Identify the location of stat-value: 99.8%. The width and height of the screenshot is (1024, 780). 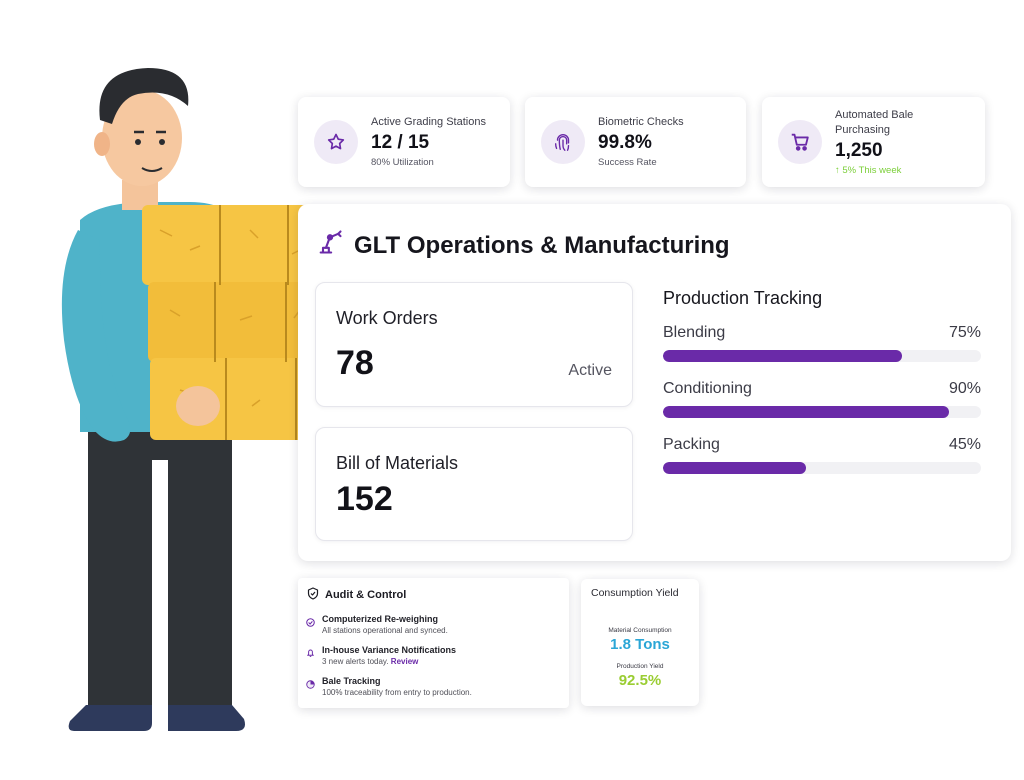
(625, 142).